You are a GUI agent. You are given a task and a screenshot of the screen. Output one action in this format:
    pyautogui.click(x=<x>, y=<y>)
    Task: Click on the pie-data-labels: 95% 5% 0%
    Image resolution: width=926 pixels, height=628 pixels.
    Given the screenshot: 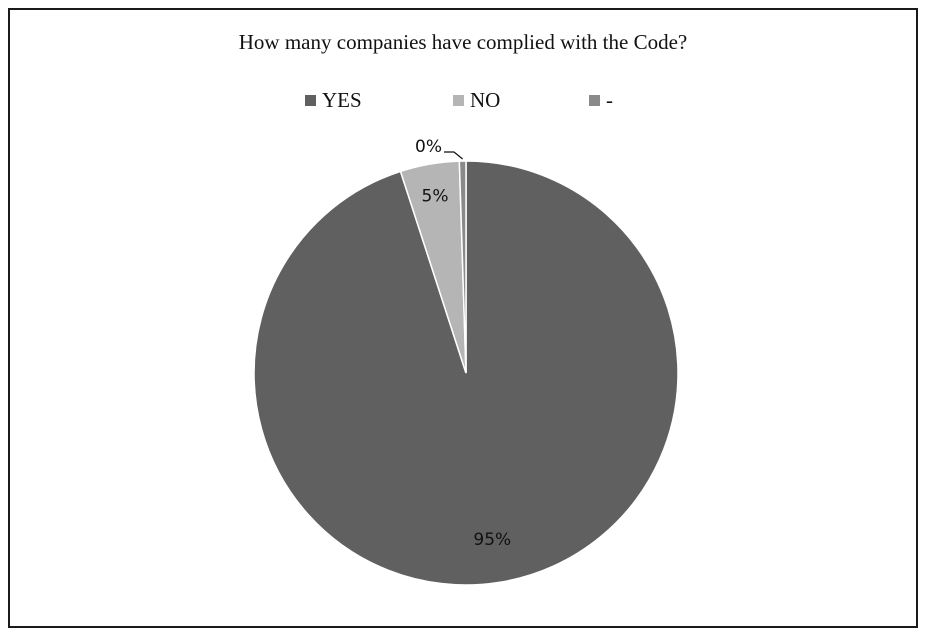 What is the action you would take?
    pyautogui.click(x=463, y=343)
    